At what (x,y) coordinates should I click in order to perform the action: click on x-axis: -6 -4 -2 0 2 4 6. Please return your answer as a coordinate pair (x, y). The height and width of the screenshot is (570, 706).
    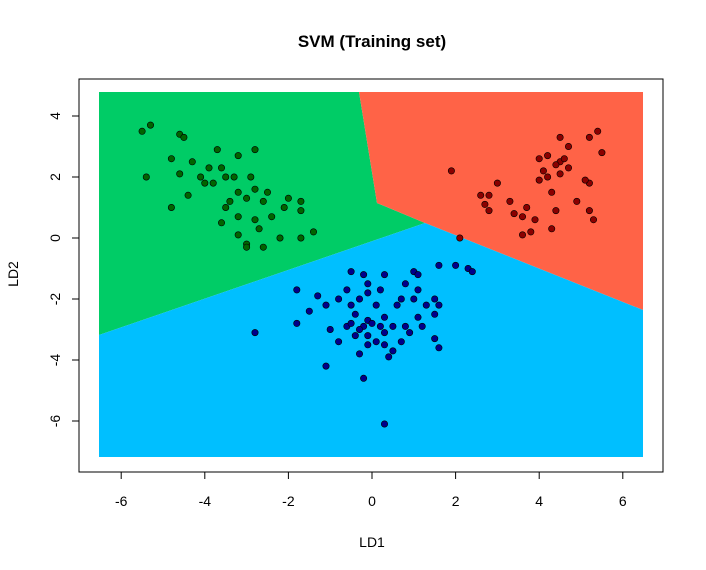
    Looking at the image, I should click on (371, 490).